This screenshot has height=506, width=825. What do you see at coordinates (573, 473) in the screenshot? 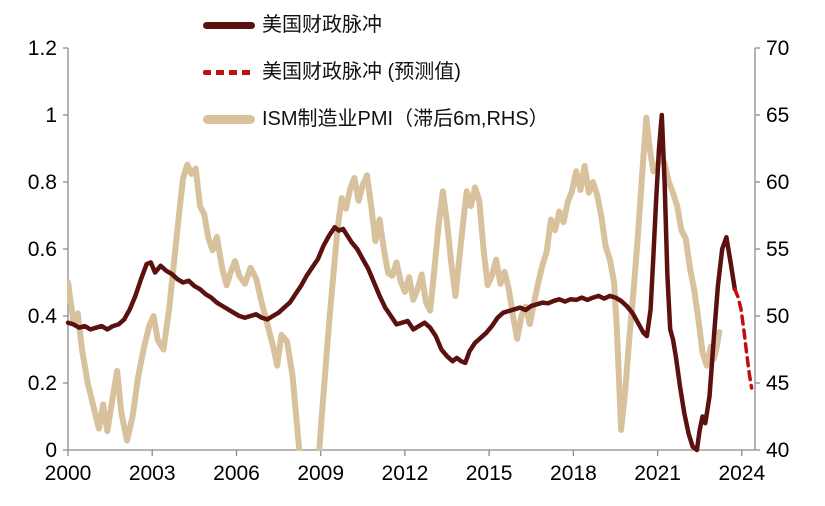
I see `x-tick-label: 2018` at bounding box center [573, 473].